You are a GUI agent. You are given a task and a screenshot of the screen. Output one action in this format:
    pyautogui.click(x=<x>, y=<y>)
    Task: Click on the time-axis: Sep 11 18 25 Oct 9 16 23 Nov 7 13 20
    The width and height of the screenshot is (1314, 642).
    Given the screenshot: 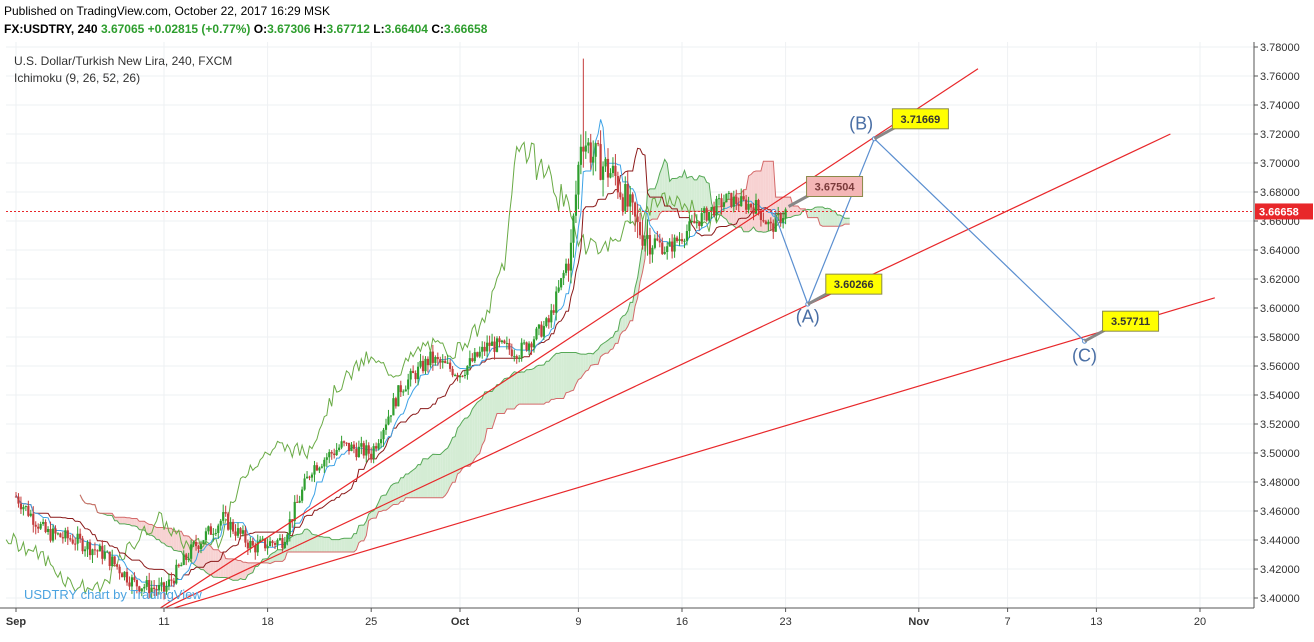 What is the action you would take?
    pyautogui.click(x=657, y=624)
    